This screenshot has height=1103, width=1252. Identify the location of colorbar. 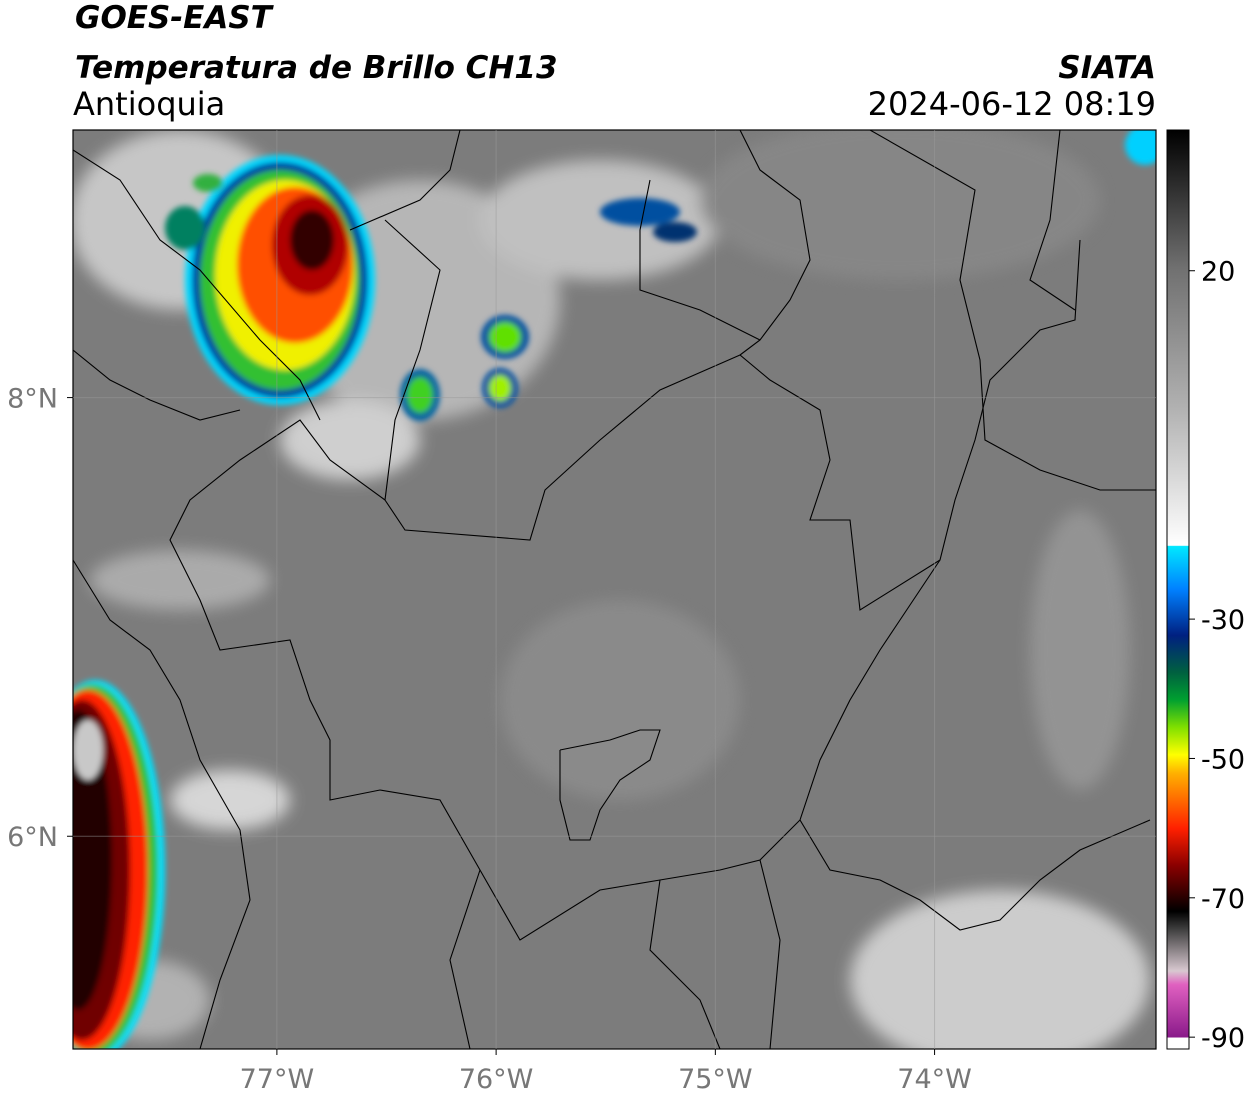
(1178, 589).